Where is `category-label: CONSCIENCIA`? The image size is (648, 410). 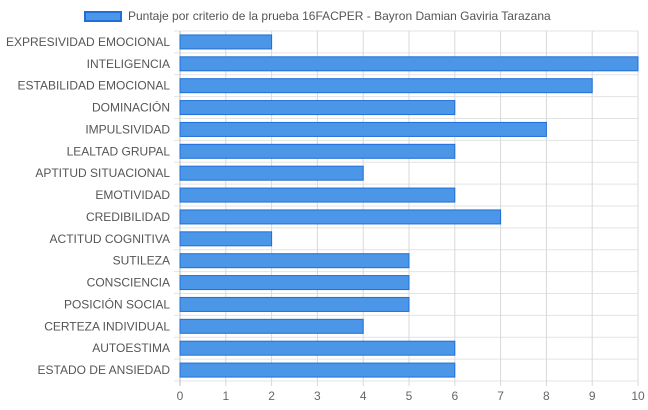
category-label: CONSCIENCIA is located at coordinates (128, 283).